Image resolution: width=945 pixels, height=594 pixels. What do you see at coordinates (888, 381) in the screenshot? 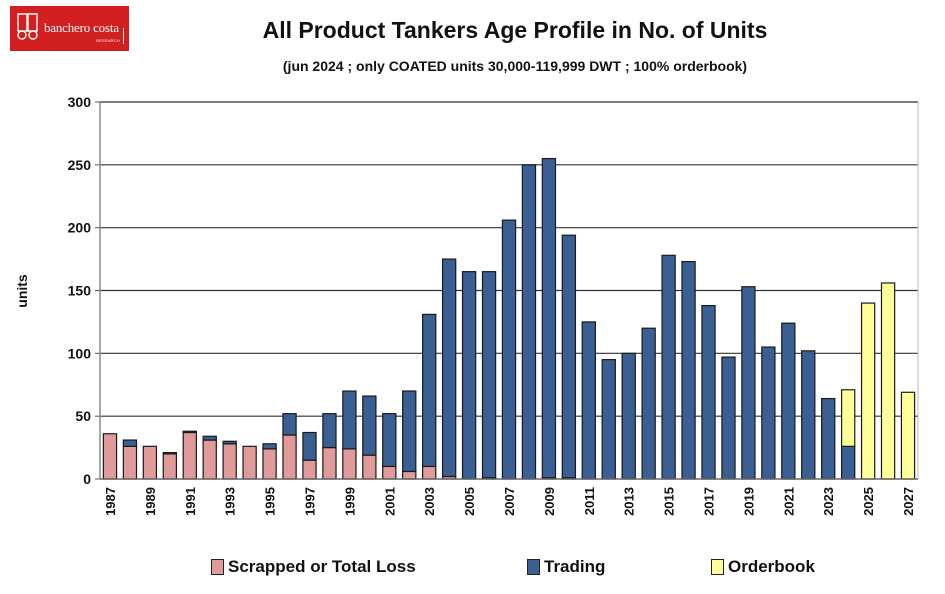
I see `bar-orderbook-2026` at bounding box center [888, 381].